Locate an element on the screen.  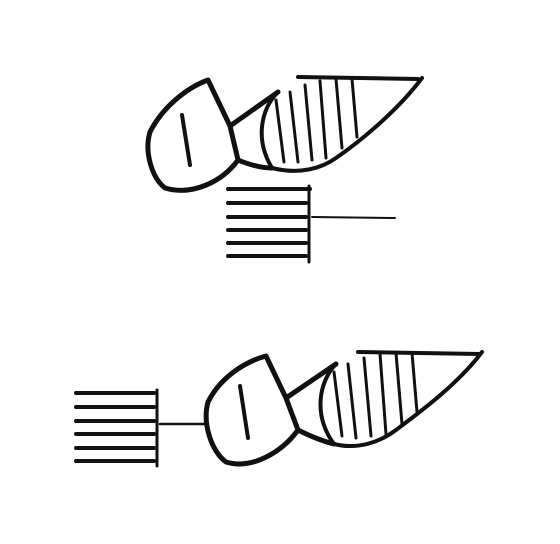
lower-cone-body is located at coordinates (401, 399).